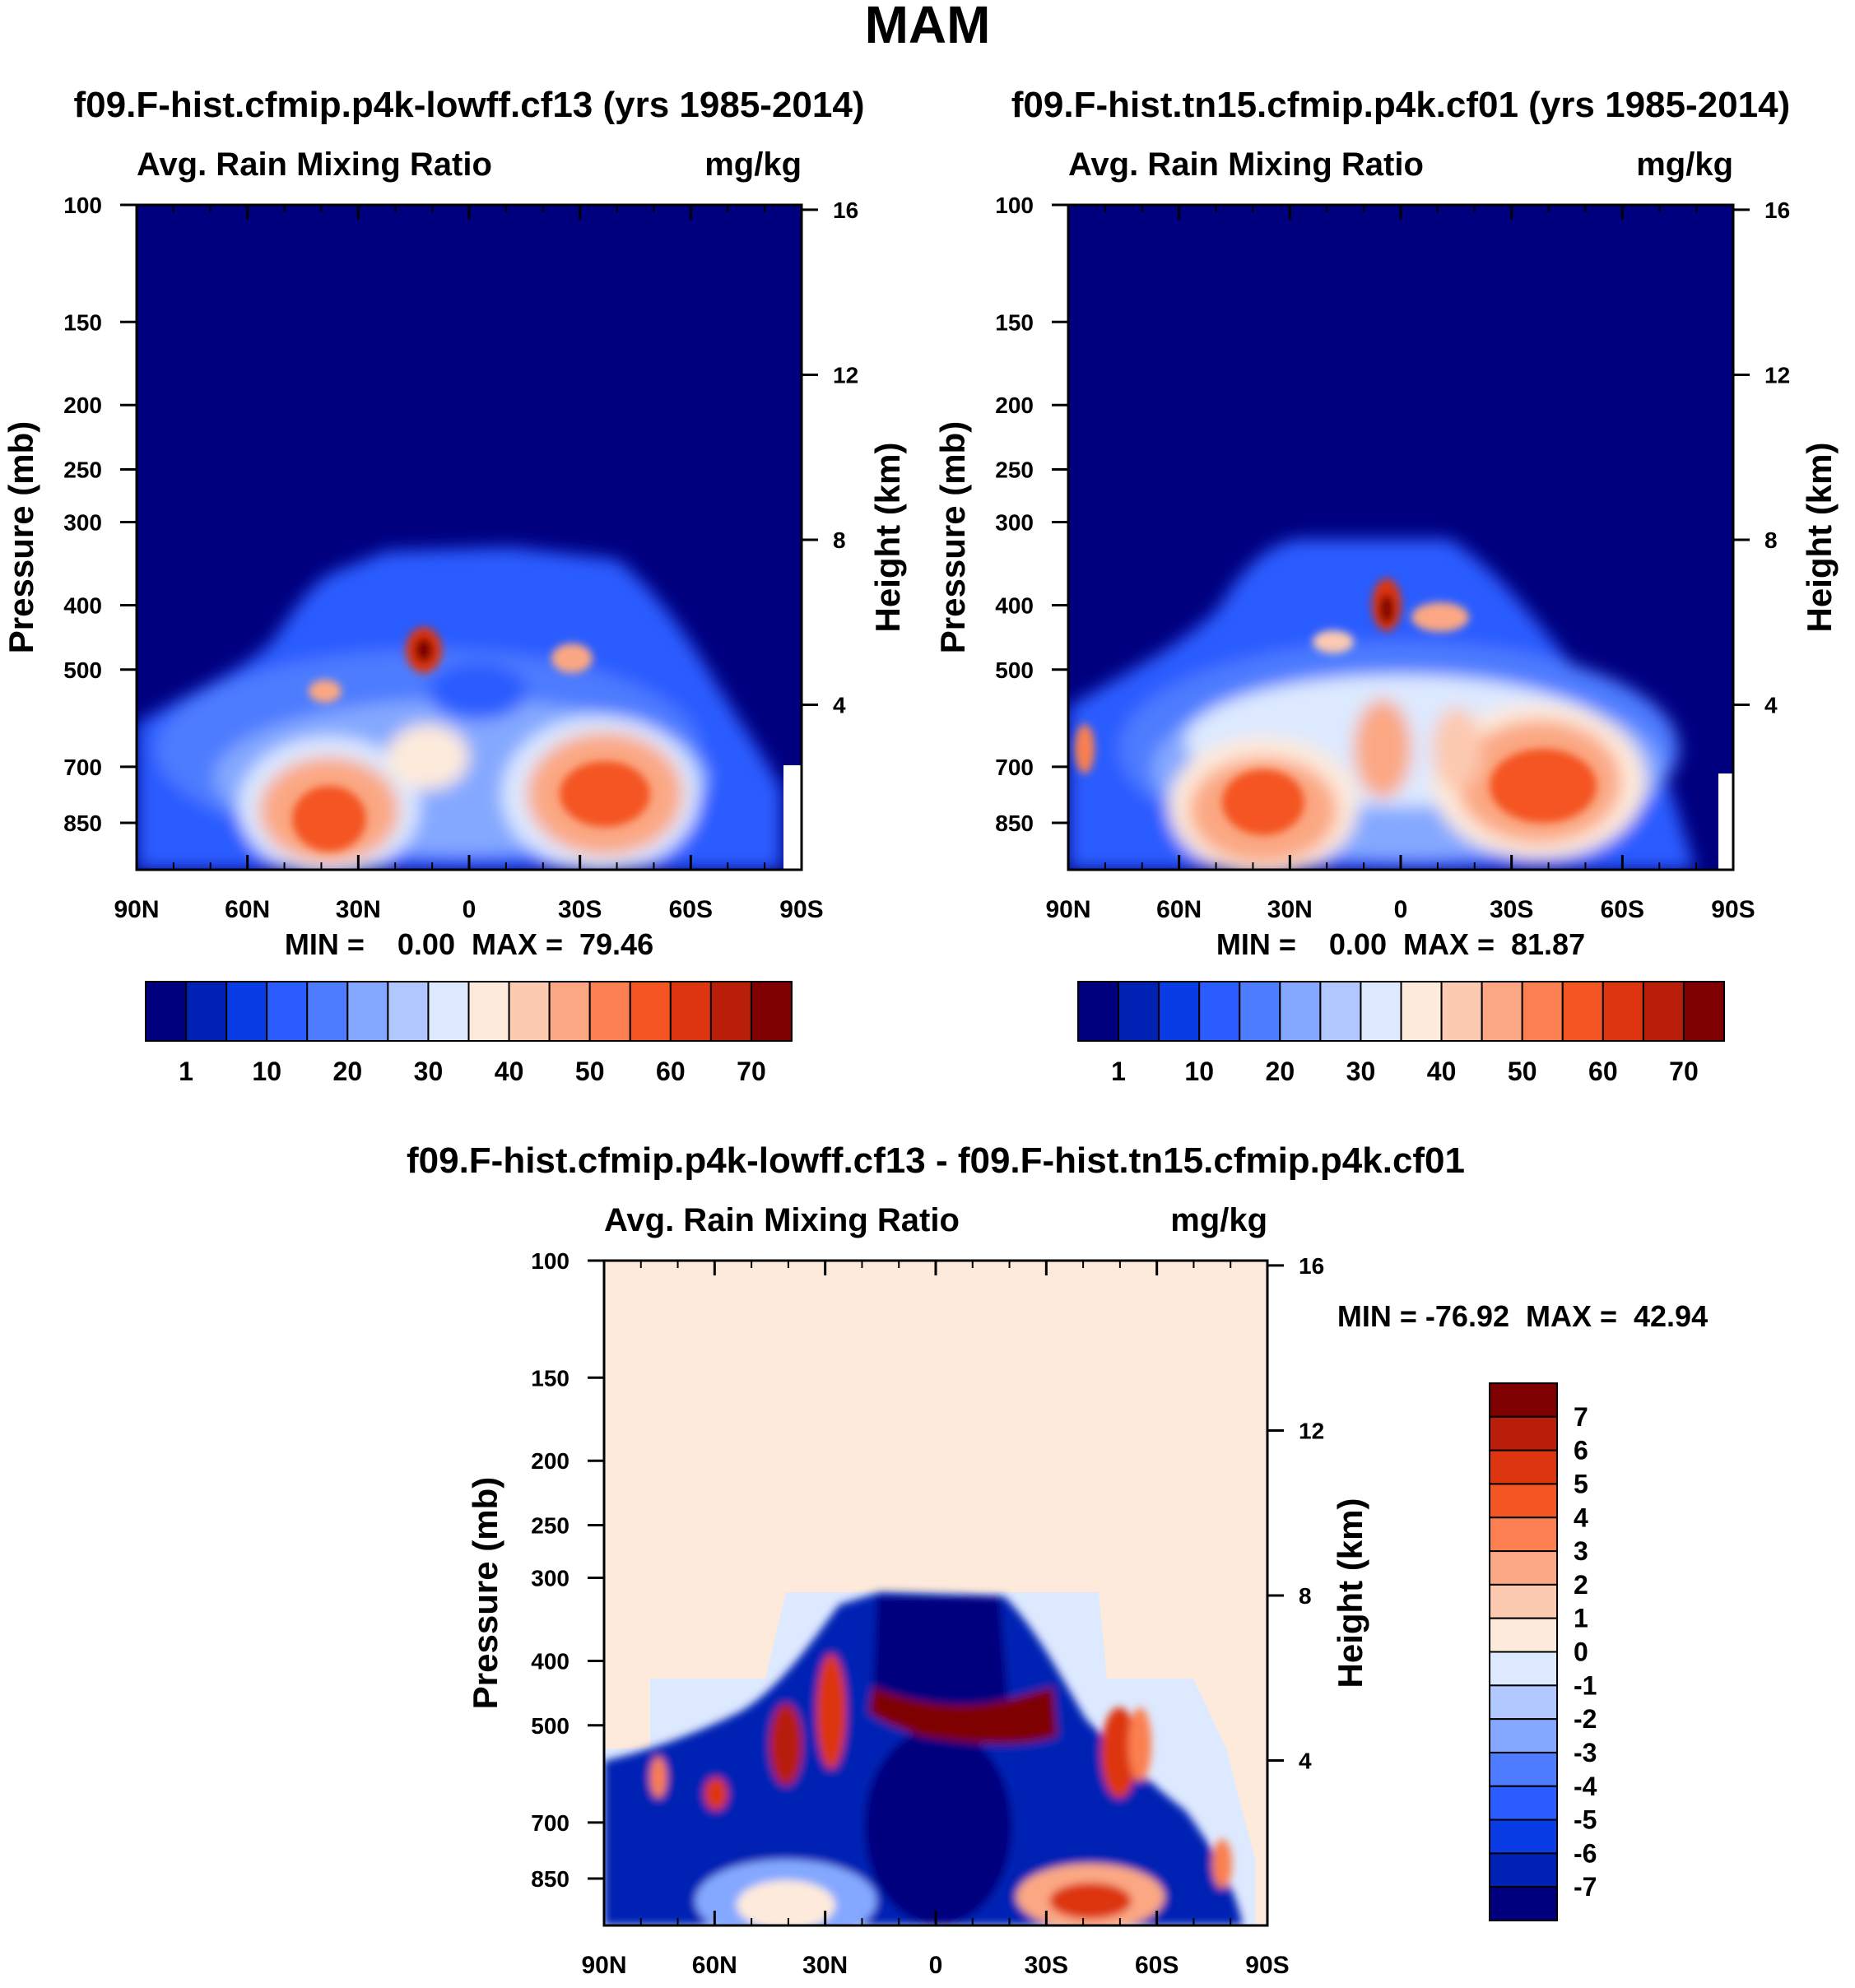 The height and width of the screenshot is (1988, 1855). I want to click on y-right-tick-label: 16, so click(1311, 1266).